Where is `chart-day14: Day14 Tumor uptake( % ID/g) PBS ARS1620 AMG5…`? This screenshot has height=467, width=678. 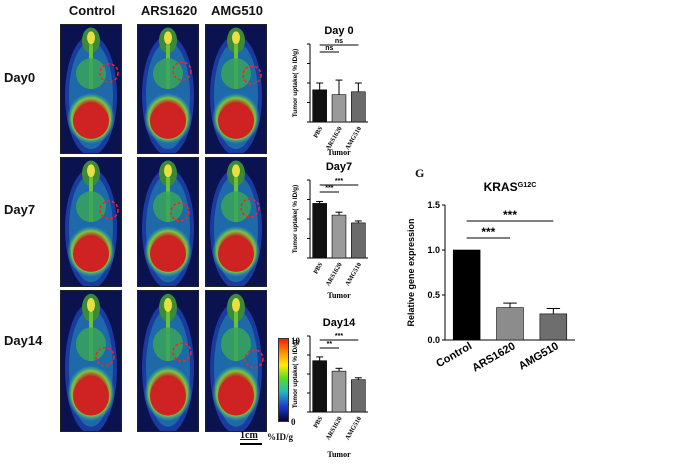
chart-day14: Day14 Tumor uptake( % ID/g) PBS ARS1620 AMG5… is located at coordinates (335, 382).